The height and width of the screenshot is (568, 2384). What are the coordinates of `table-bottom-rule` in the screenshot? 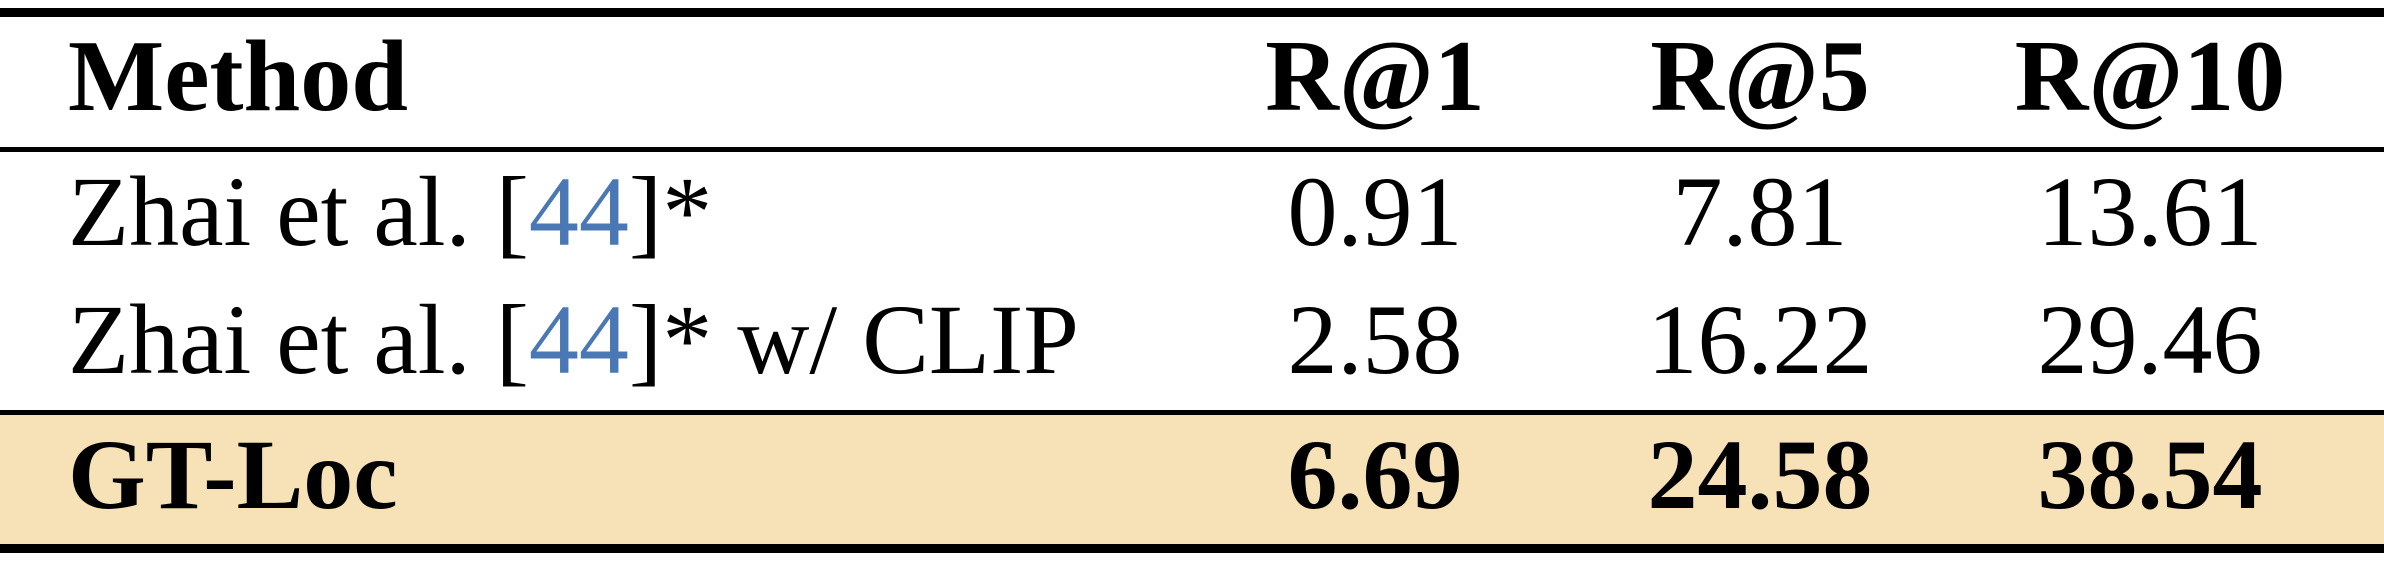 It's located at (1192, 548).